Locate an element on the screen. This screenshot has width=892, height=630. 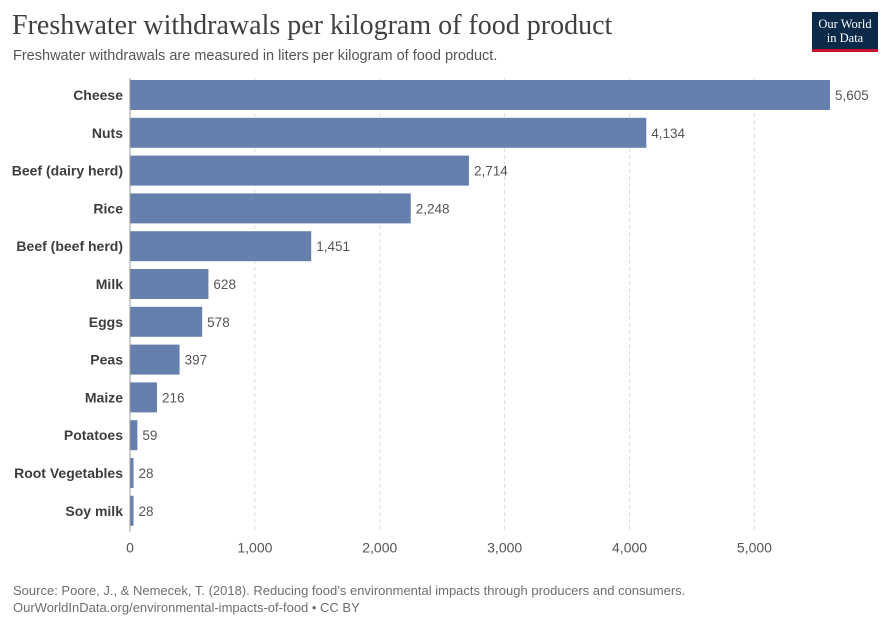
x-tick-label: 2,000 is located at coordinates (379, 548).